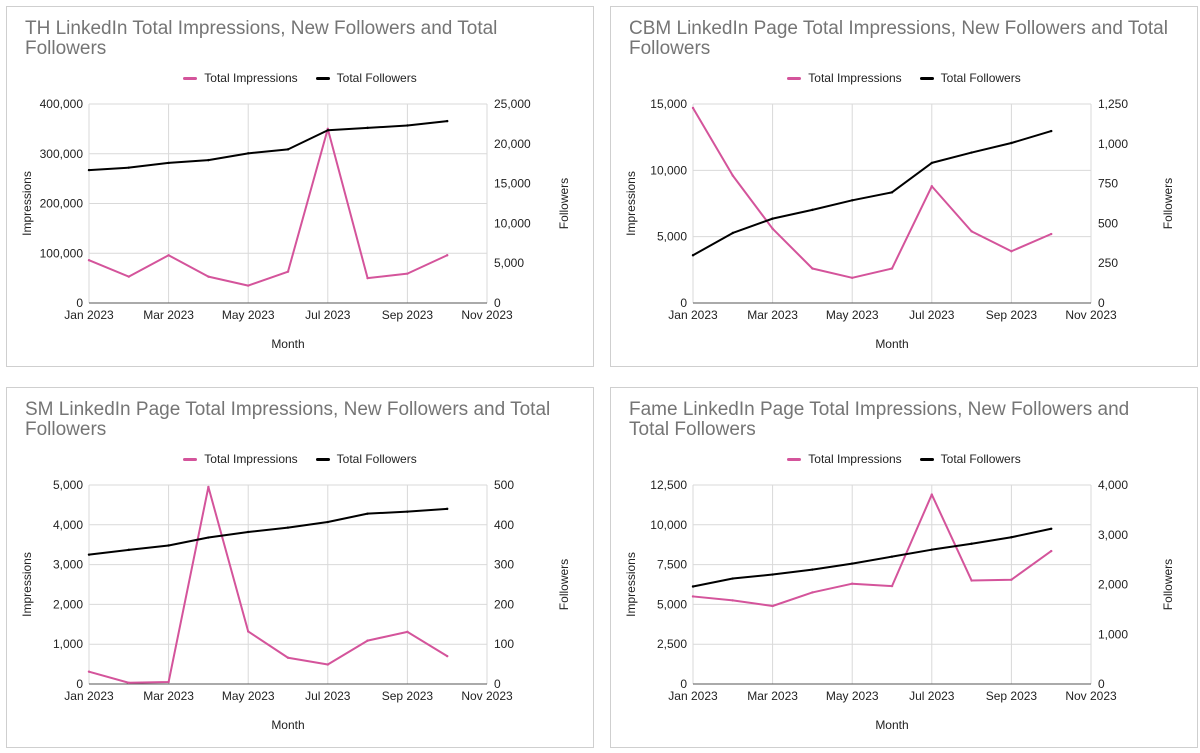 The height and width of the screenshot is (753, 1200). What do you see at coordinates (497, 684) in the screenshot?
I see `y2-tick-label: 0` at bounding box center [497, 684].